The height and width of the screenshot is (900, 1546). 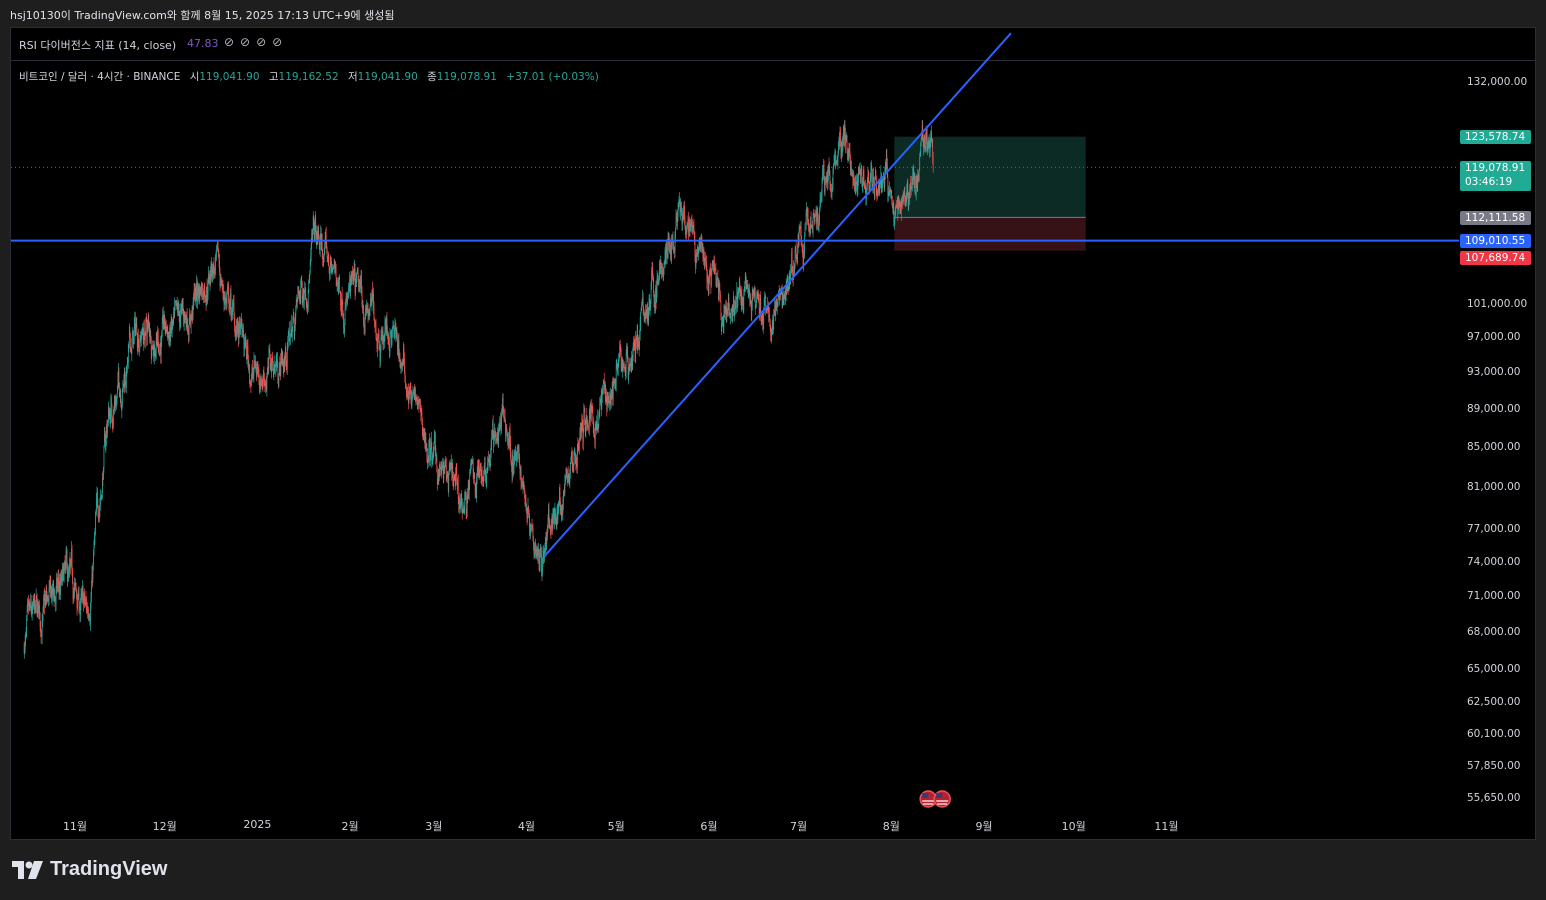 What do you see at coordinates (1073, 826) in the screenshot?
I see `time-axis-label: 10월` at bounding box center [1073, 826].